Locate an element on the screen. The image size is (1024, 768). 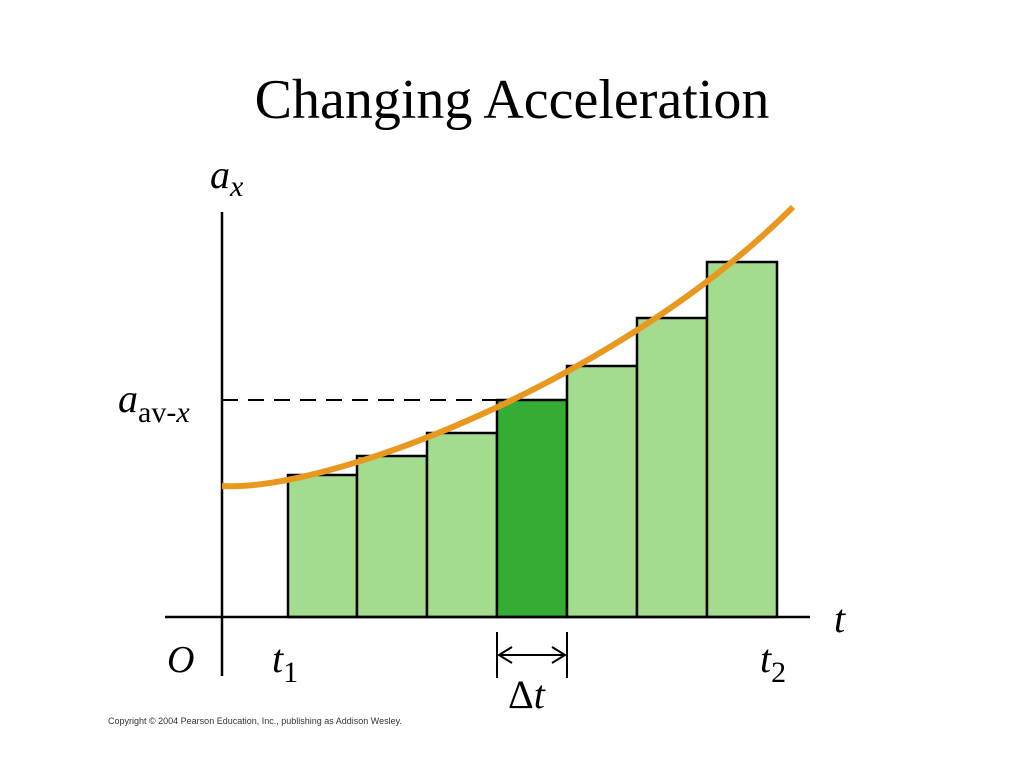
x-axis-label: t is located at coordinates (840, 618).